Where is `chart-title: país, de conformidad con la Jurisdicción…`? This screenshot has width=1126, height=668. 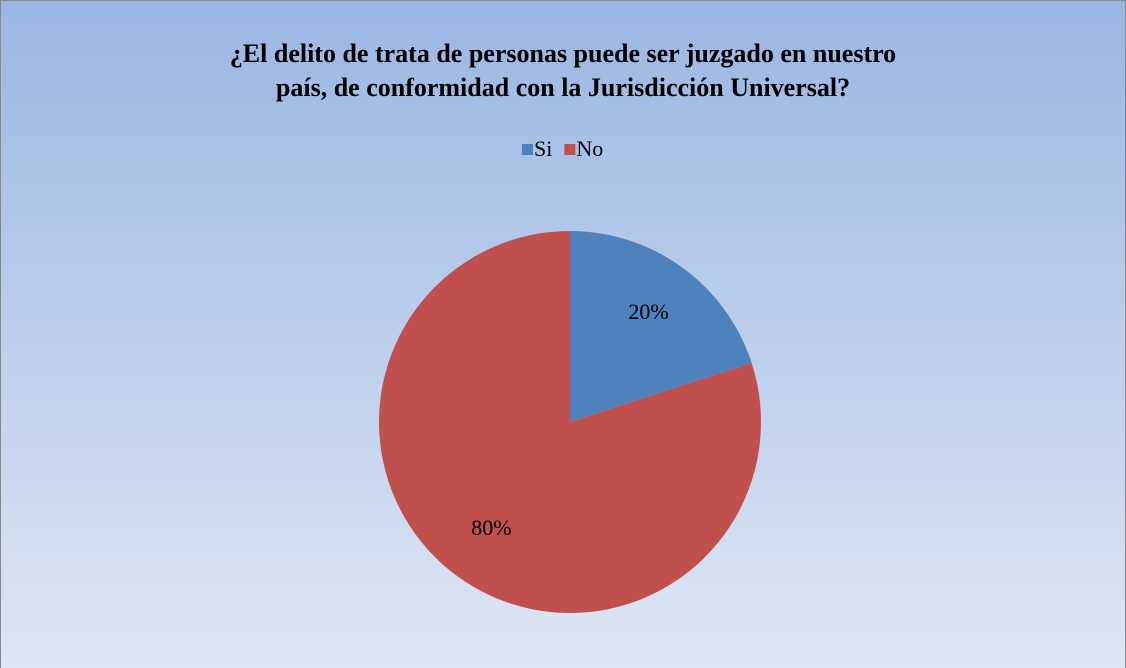 chart-title: país, de conformidad con la Jurisdicción… is located at coordinates (563, 87).